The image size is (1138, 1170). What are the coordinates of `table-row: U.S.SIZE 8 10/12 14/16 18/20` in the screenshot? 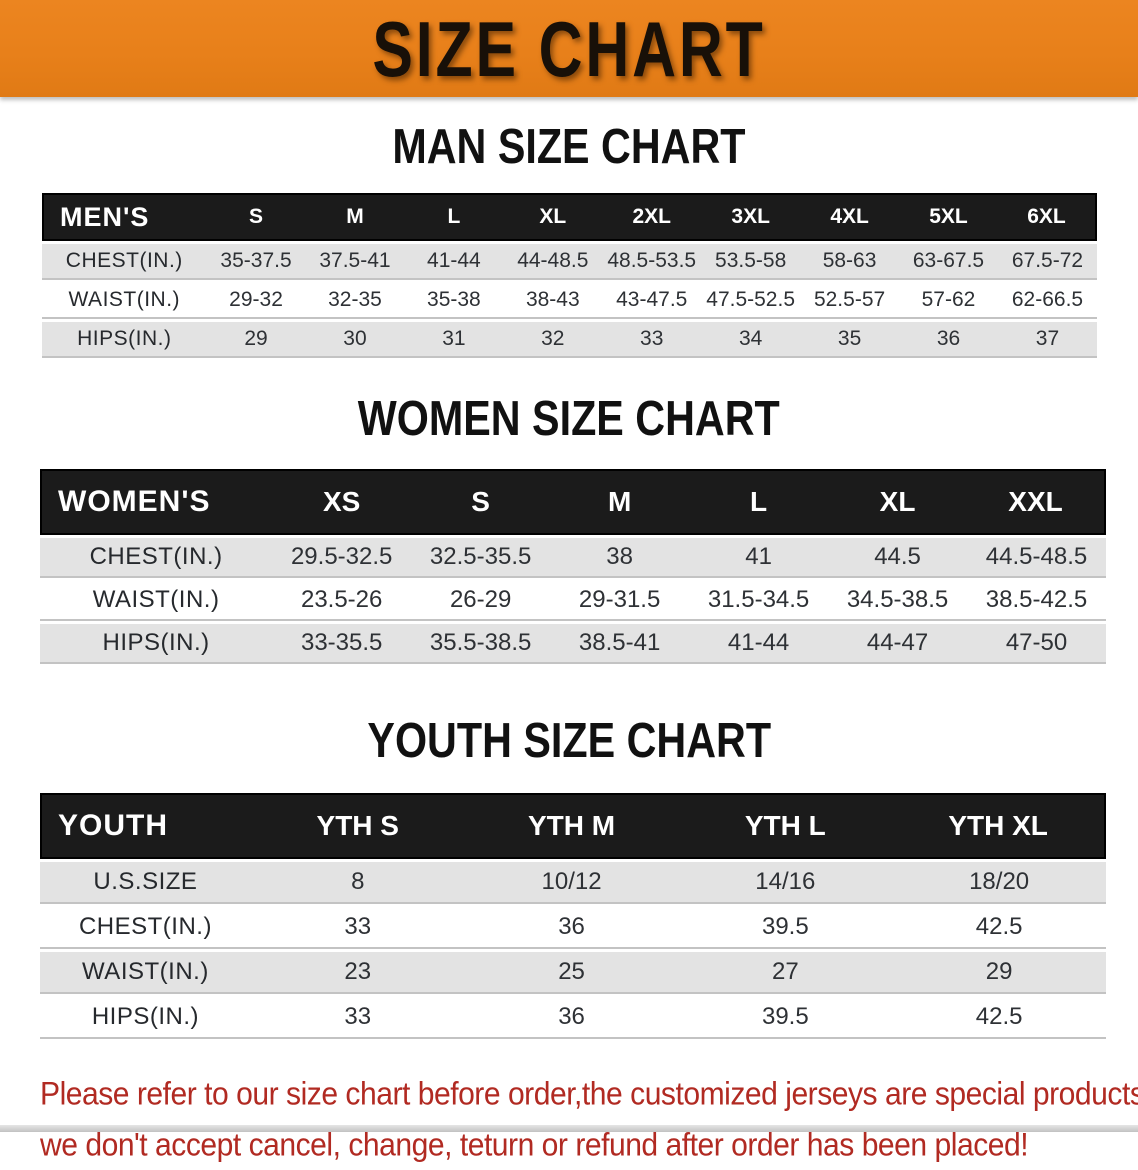 It's located at (573, 883).